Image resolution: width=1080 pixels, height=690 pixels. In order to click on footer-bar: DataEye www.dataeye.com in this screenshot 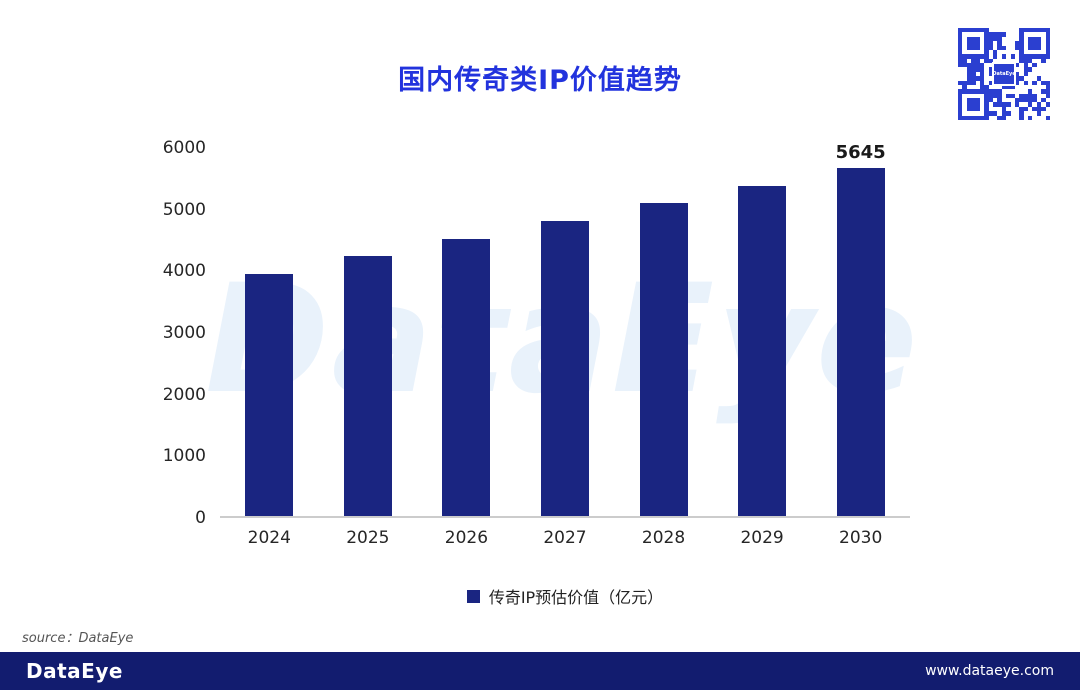, I will do `click(540, 671)`.